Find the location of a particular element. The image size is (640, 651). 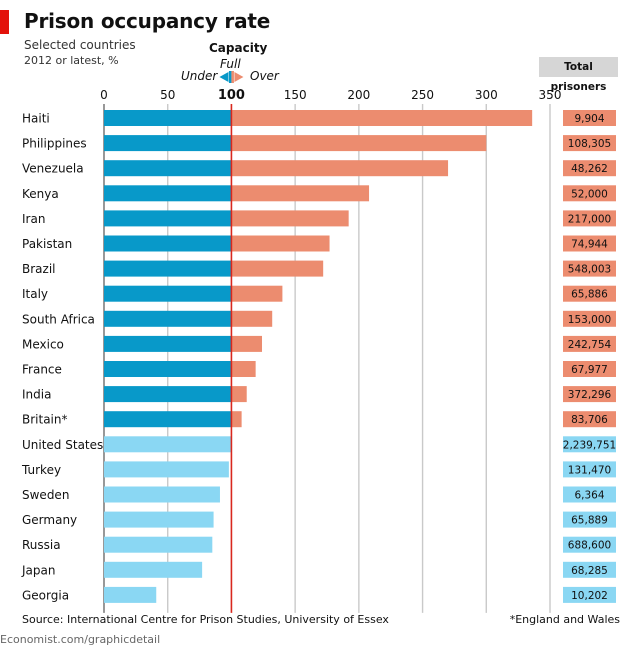

x-tick-label: 0 is located at coordinates (104, 95).